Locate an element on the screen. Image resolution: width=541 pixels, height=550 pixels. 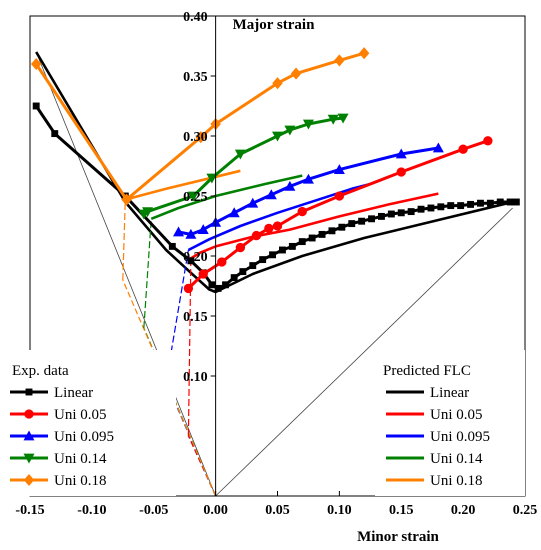
y-tick-label: 0.40 is located at coordinates (195, 17).